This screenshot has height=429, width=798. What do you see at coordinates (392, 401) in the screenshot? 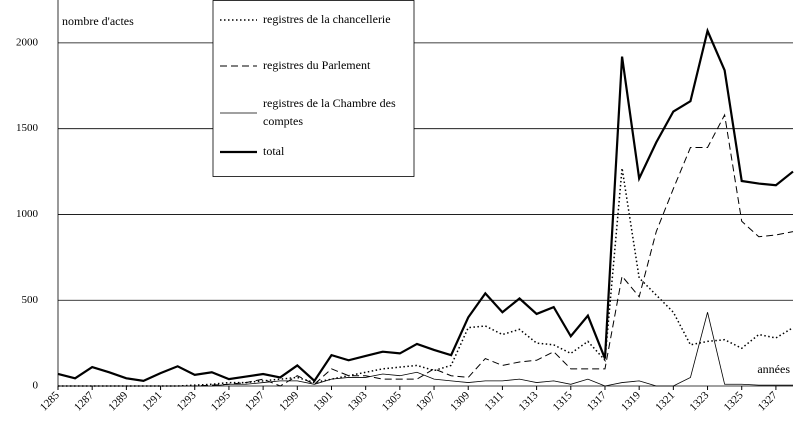
I see `x-tick-label: 1305` at bounding box center [392, 401].